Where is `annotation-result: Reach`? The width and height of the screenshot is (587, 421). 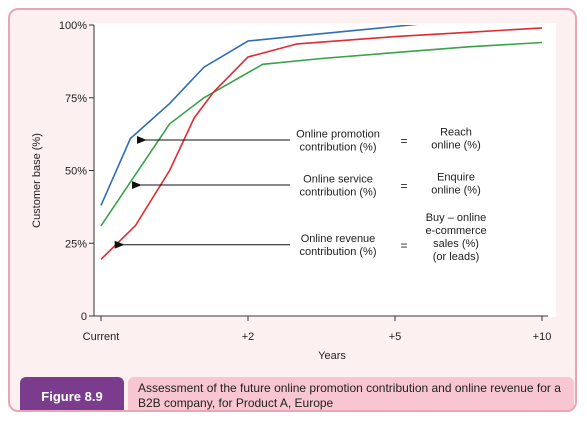
annotation-result: Reach is located at coordinates (456, 132).